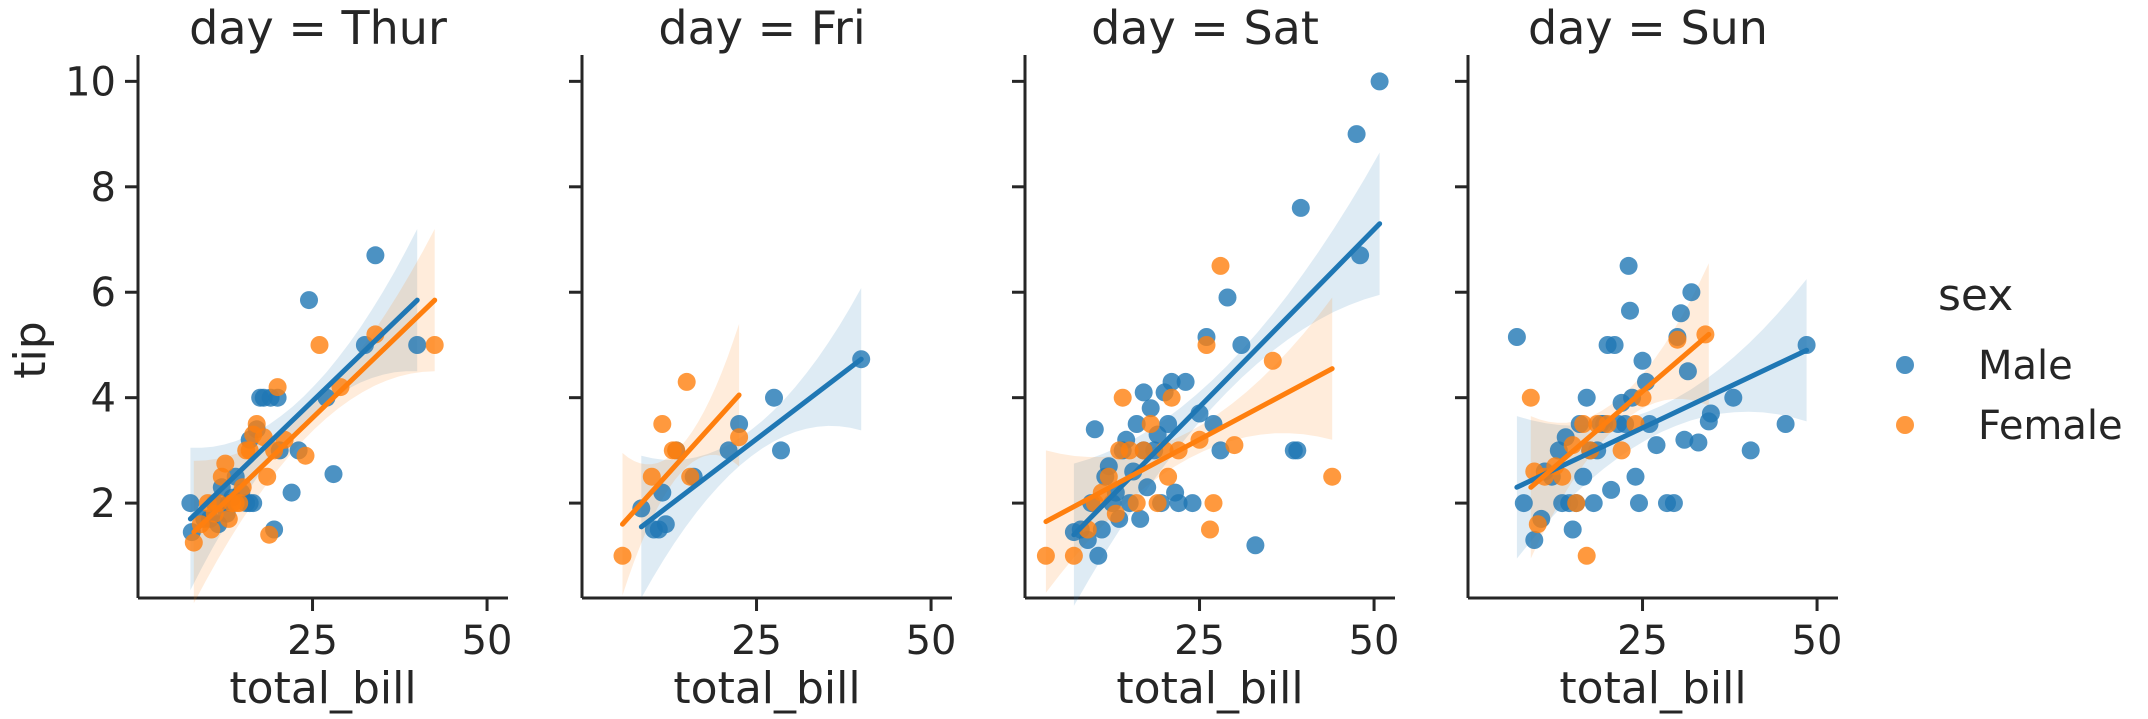 This screenshot has height=719, width=2148. I want to click on legend: sex Male Female, so click(2009, 359).